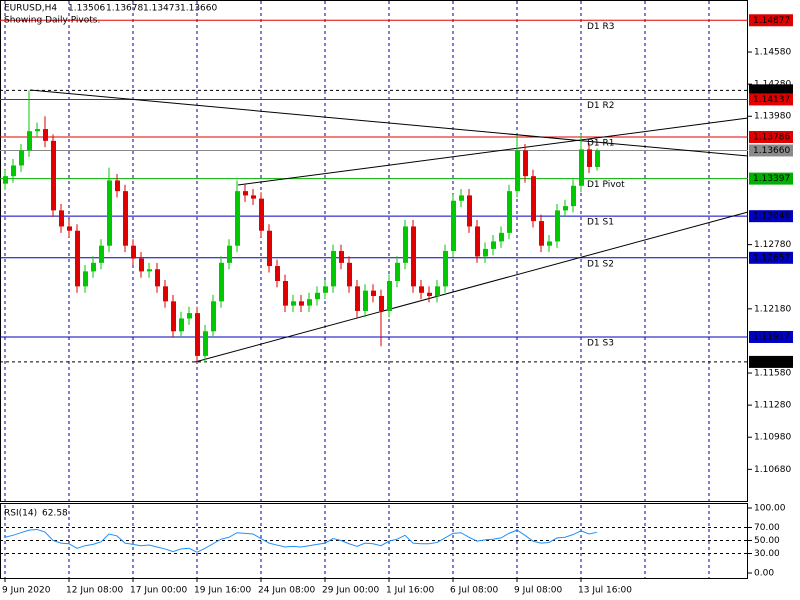  What do you see at coordinates (605, 591) in the screenshot?
I see `x-tick-label: 13 Jul 16:00` at bounding box center [605, 591].